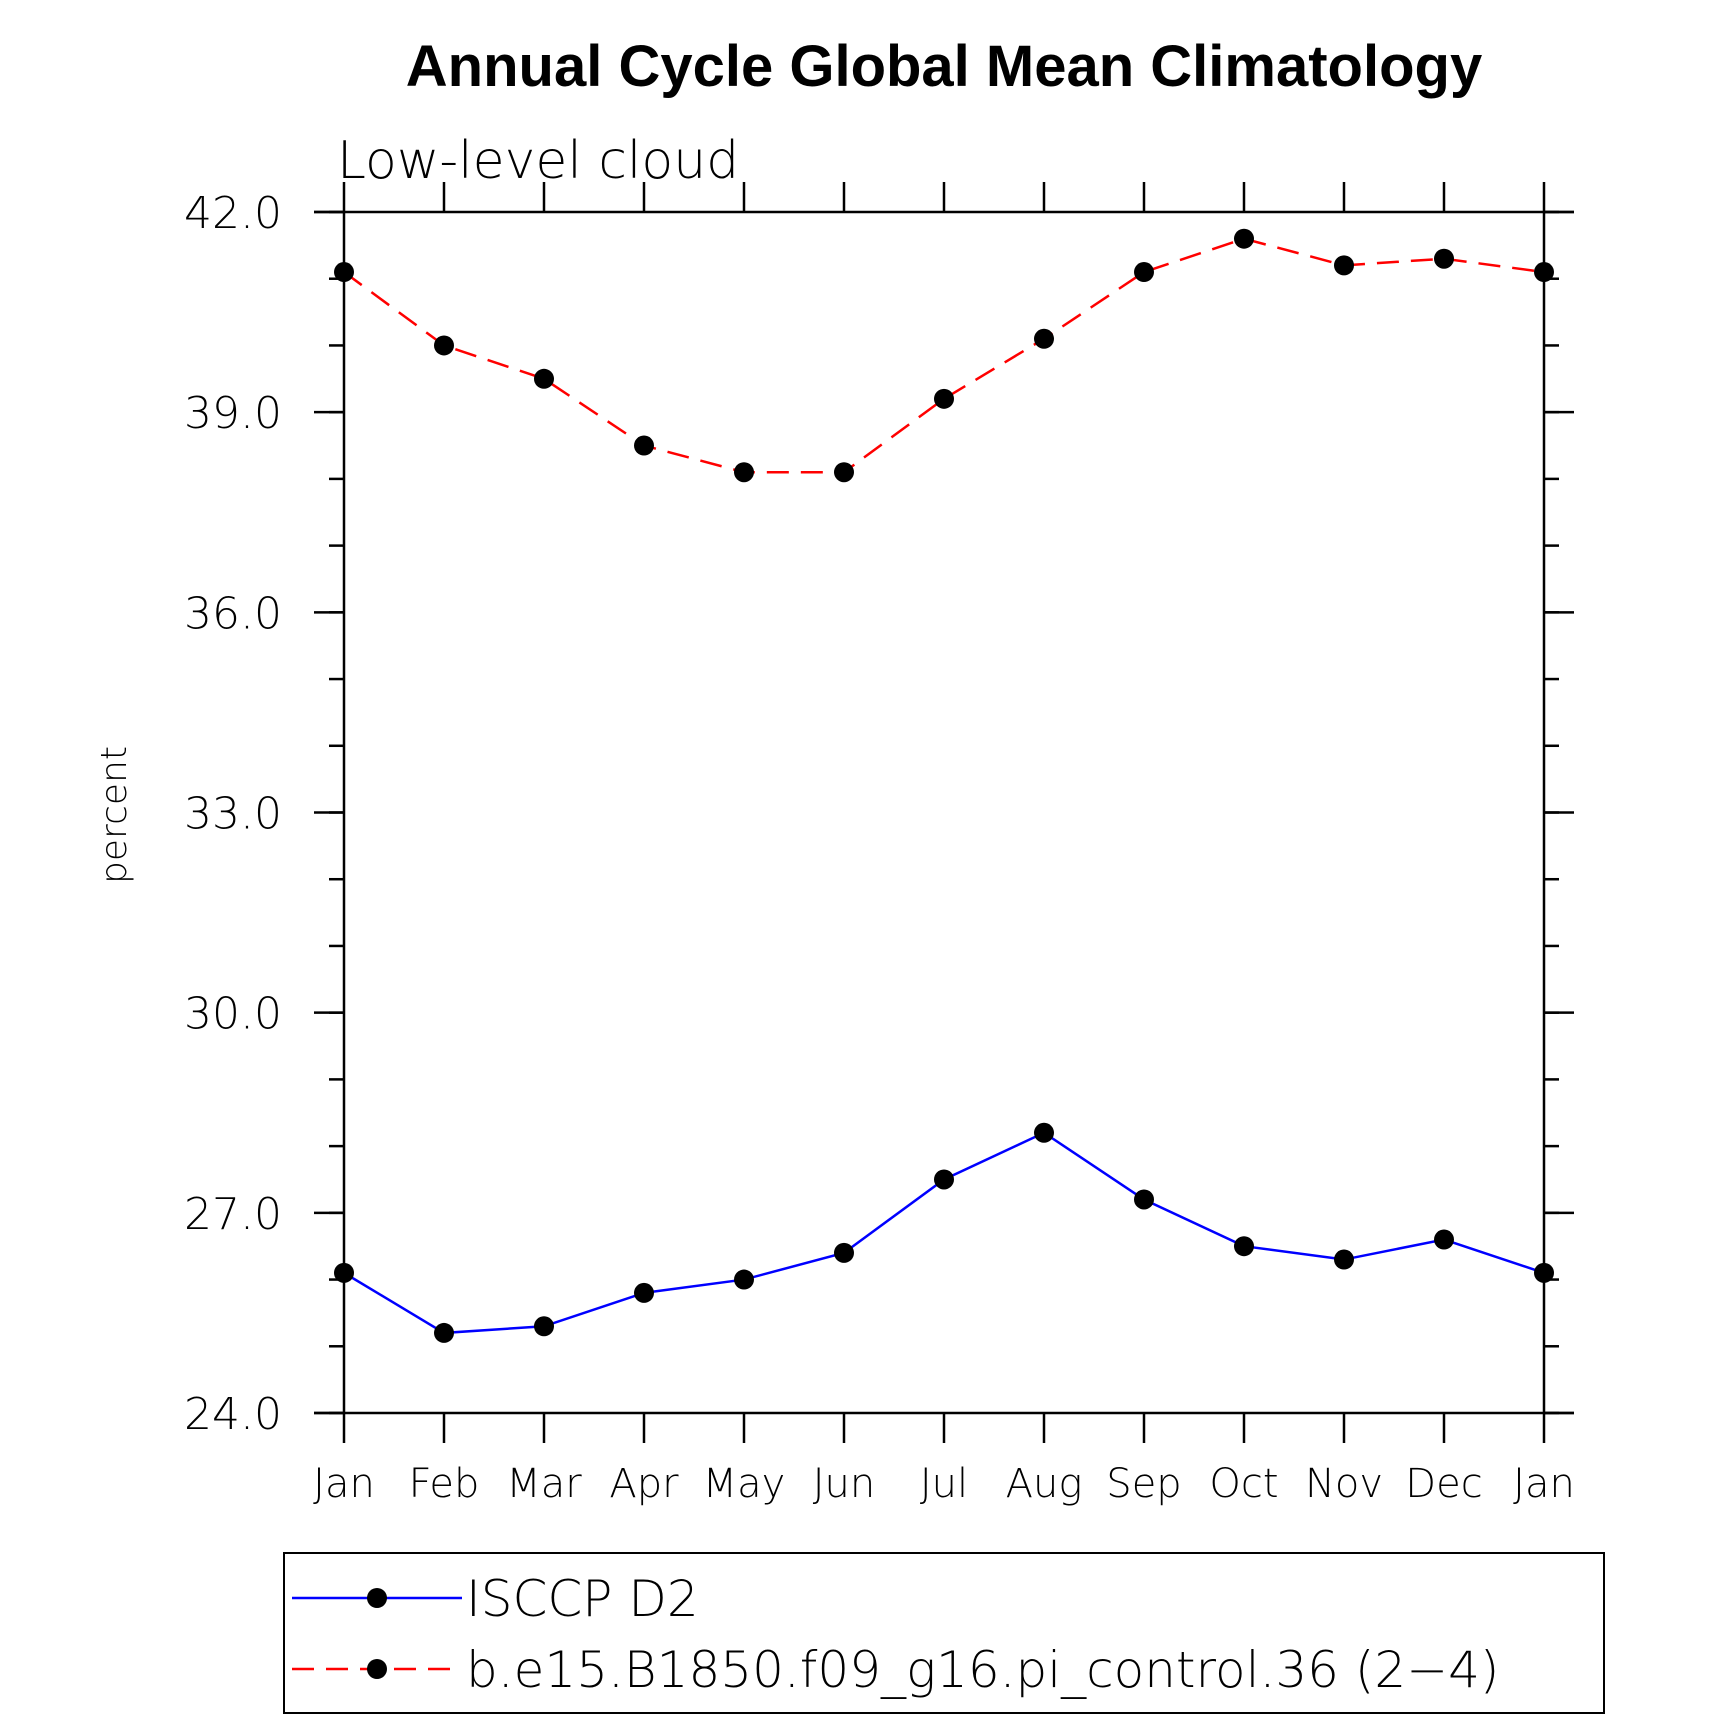 The height and width of the screenshot is (1718, 1710). Describe the element at coordinates (1143, 1484) in the screenshot. I see `x-tick-label: Sep` at that location.